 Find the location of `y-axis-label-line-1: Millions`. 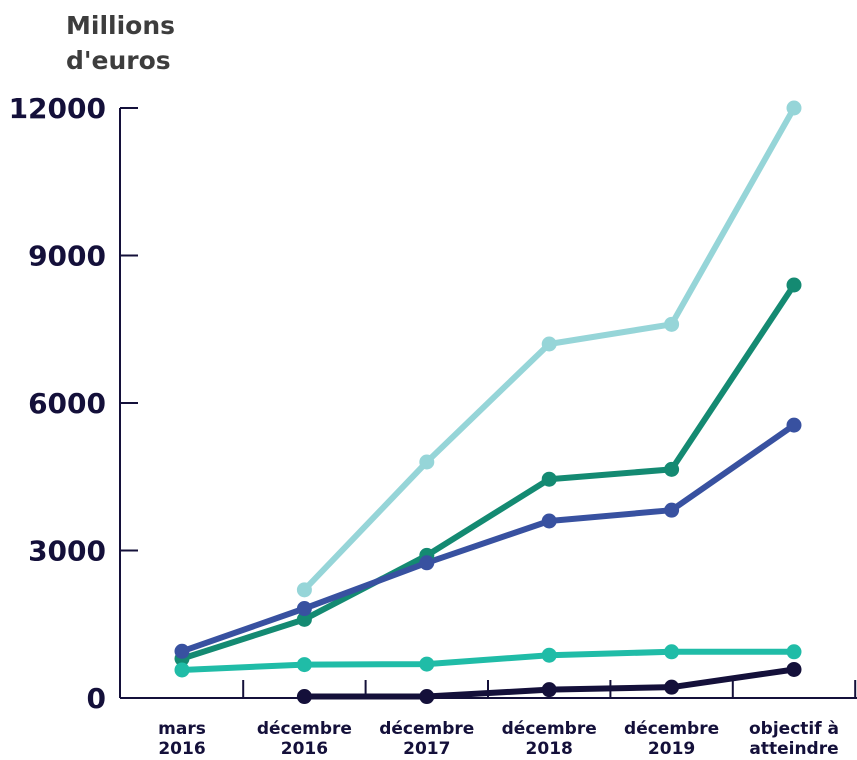

y-axis-label-line-1: Millions is located at coordinates (120, 25).